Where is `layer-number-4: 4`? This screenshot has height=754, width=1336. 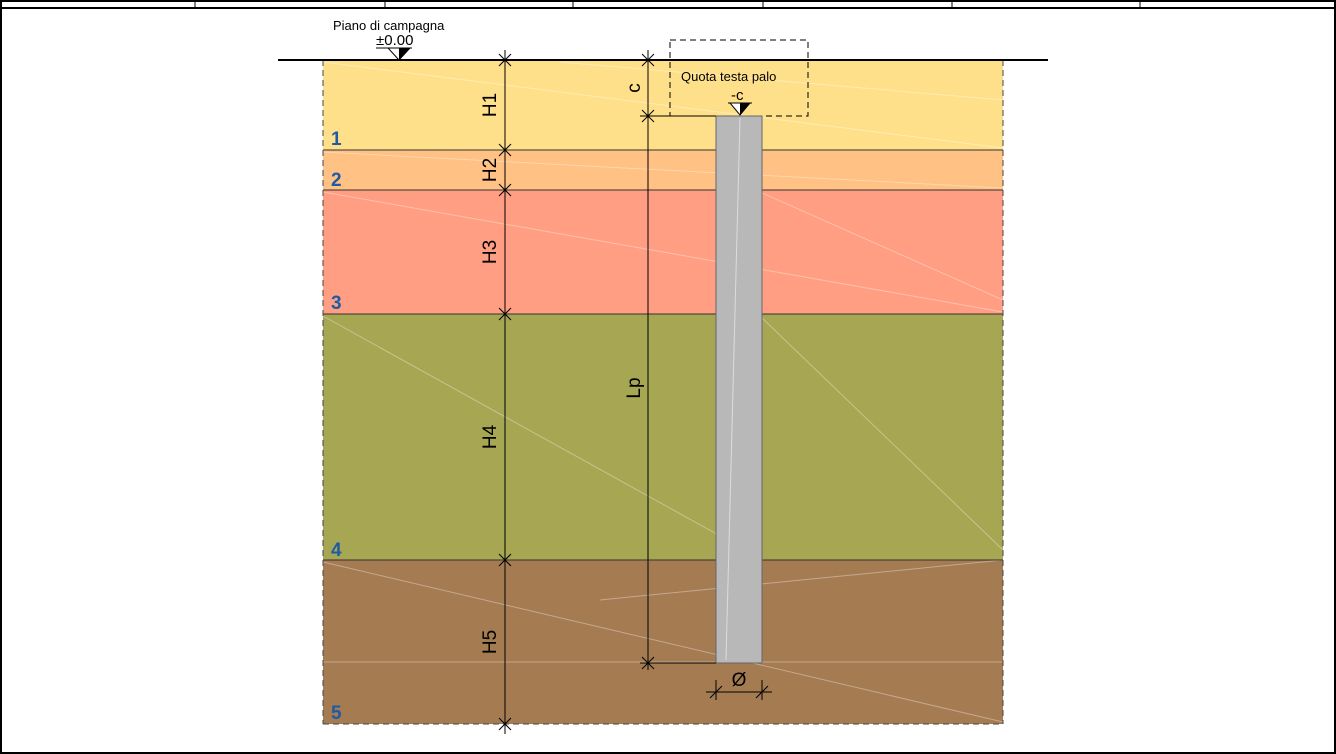 layer-number-4: 4 is located at coordinates (336, 550).